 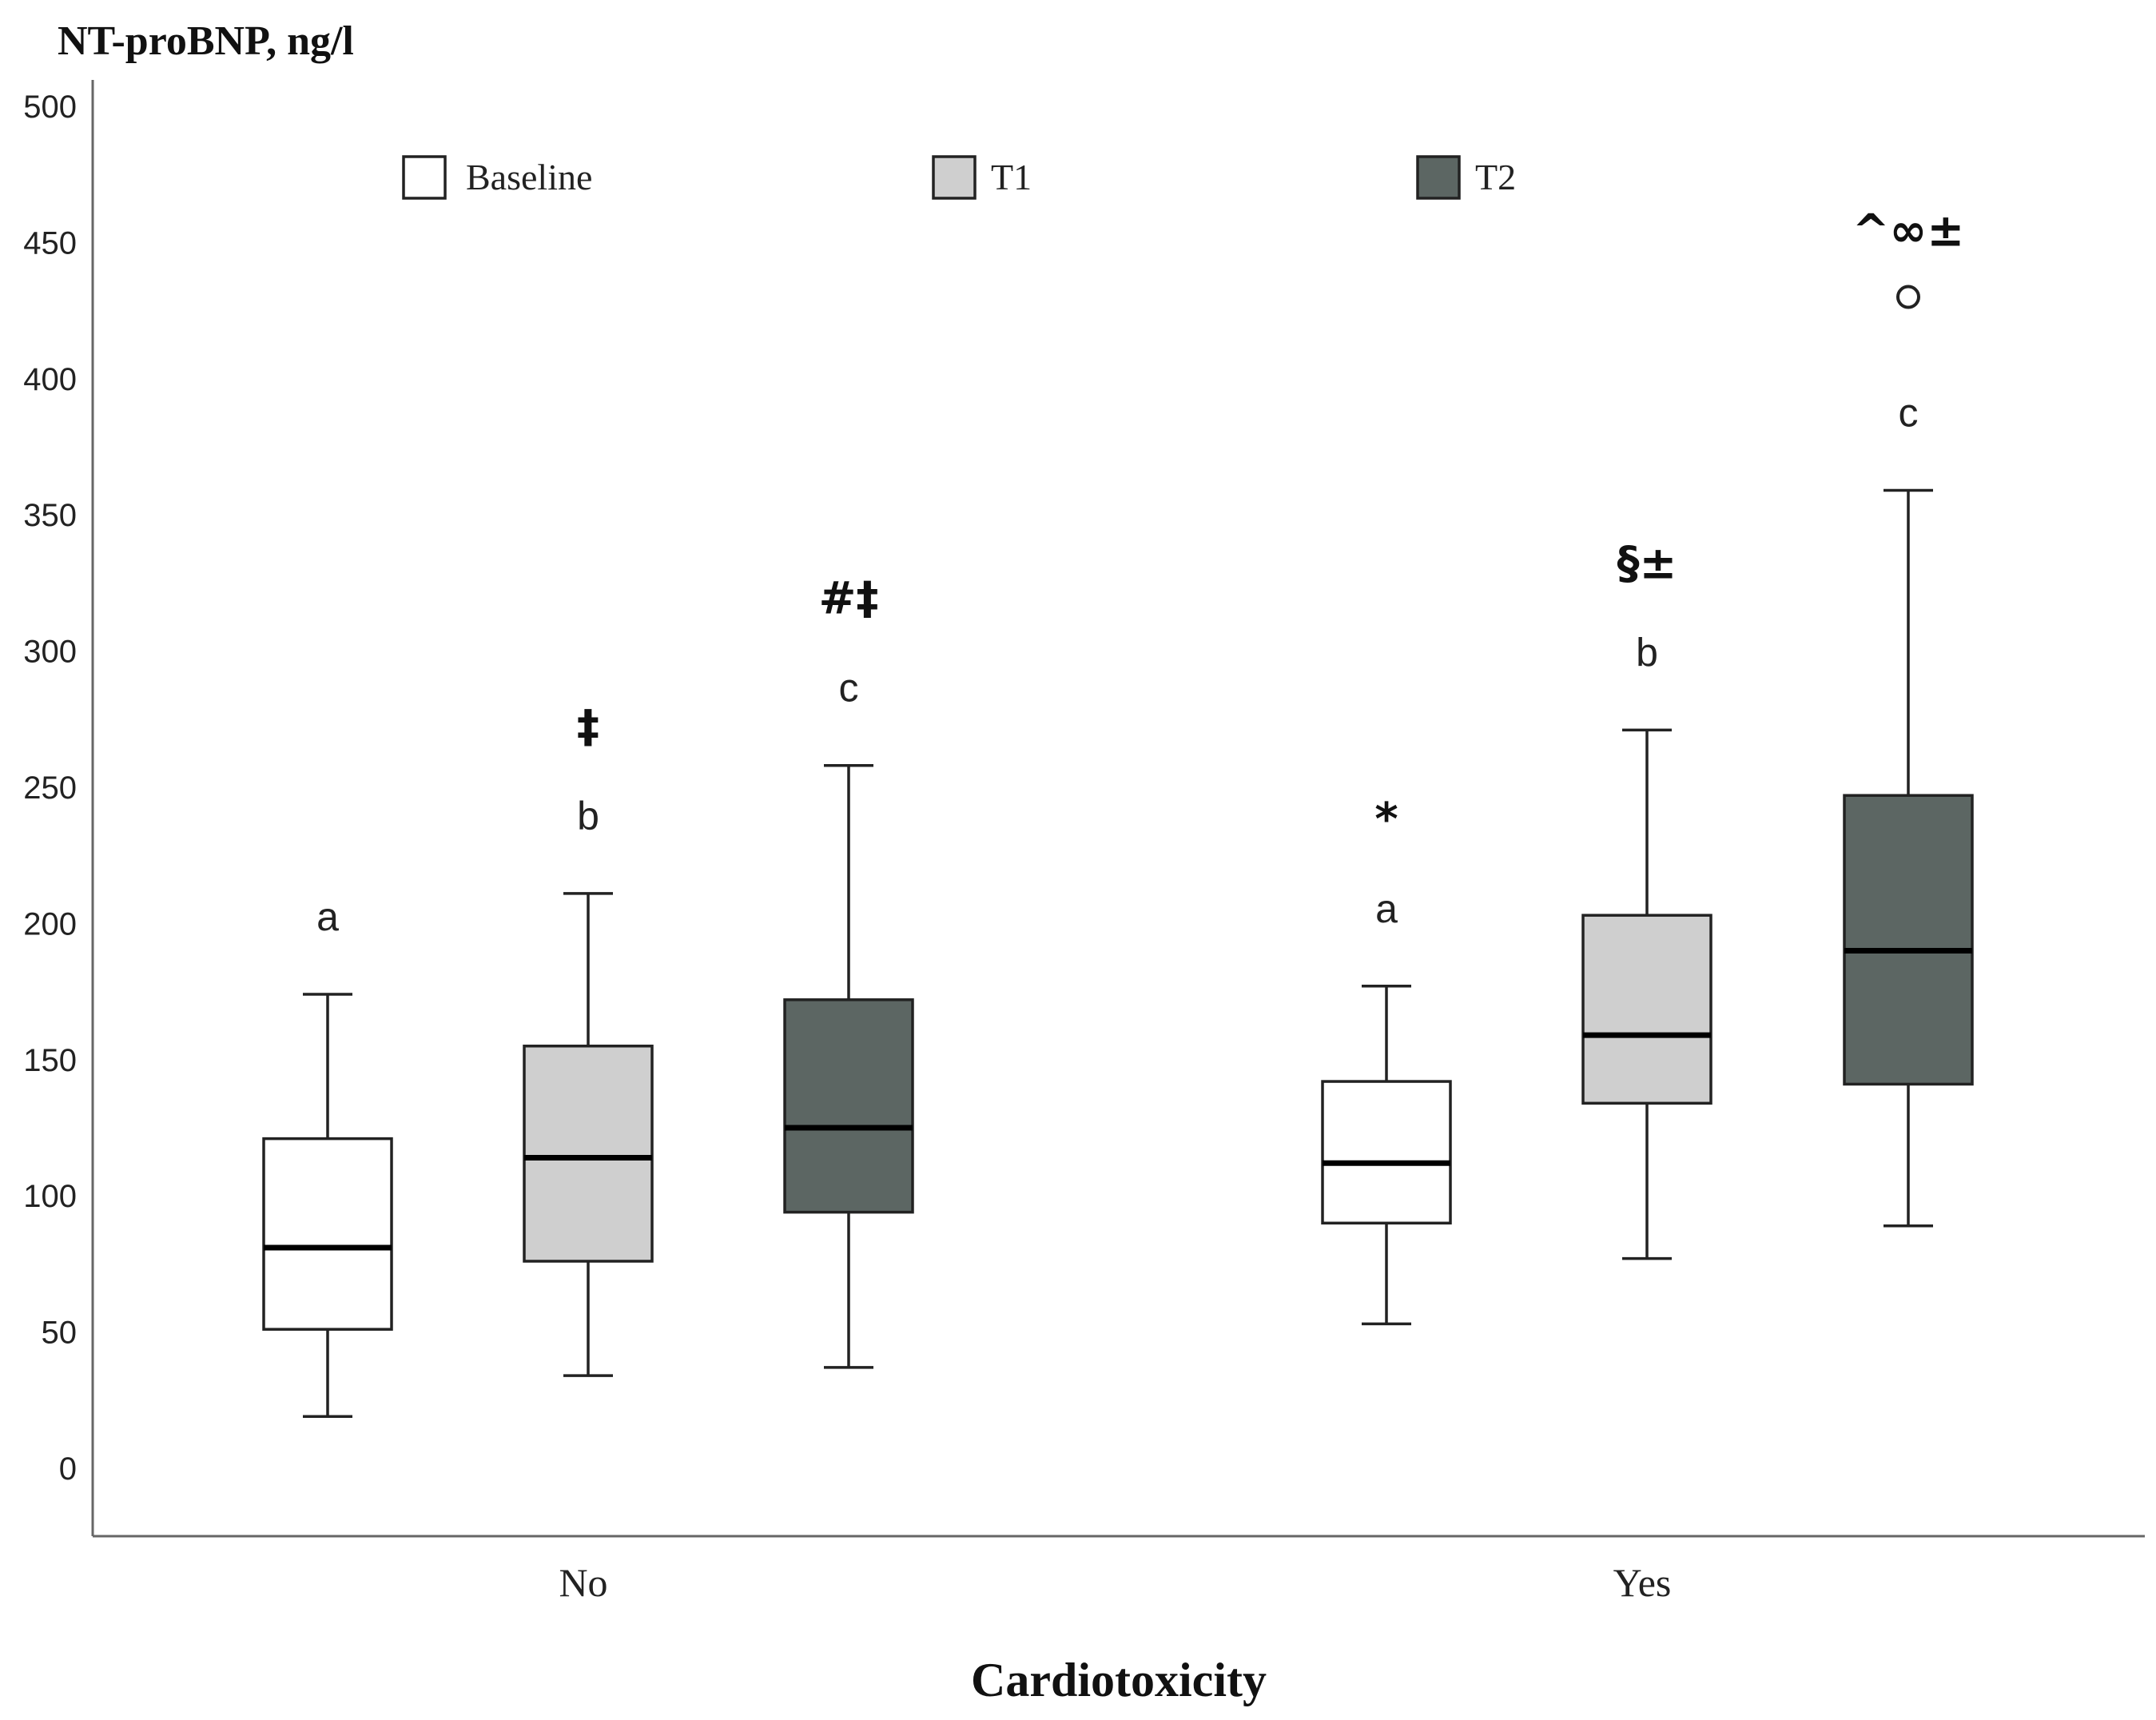 What do you see at coordinates (1115, 1582) in the screenshot?
I see `x-axis-categories: No Yes` at bounding box center [1115, 1582].